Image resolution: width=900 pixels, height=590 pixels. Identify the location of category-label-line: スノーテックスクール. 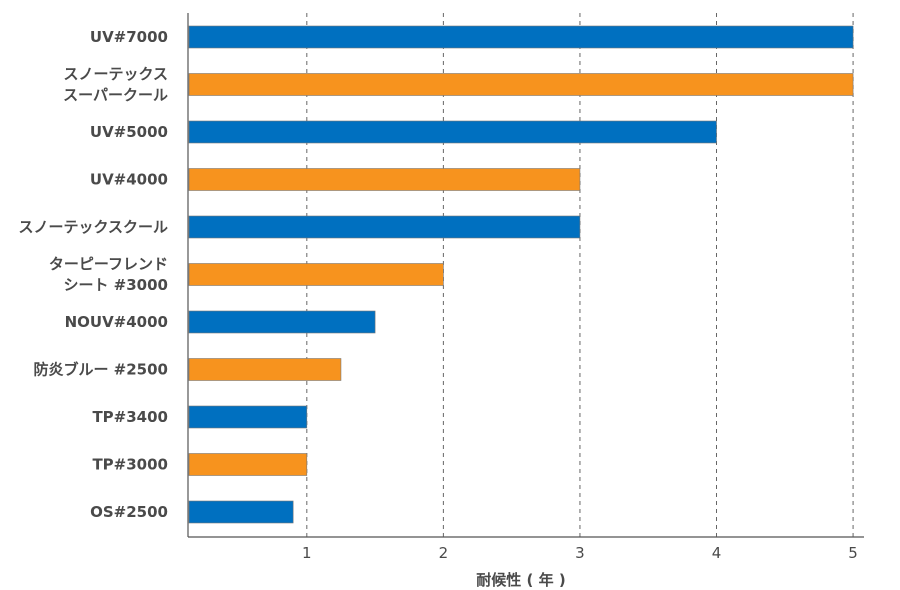
(93, 227).